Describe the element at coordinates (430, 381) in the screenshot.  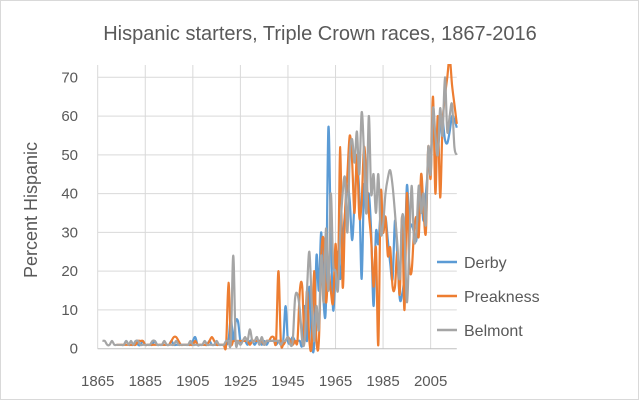
I see `x-tick-label: 2005` at that location.